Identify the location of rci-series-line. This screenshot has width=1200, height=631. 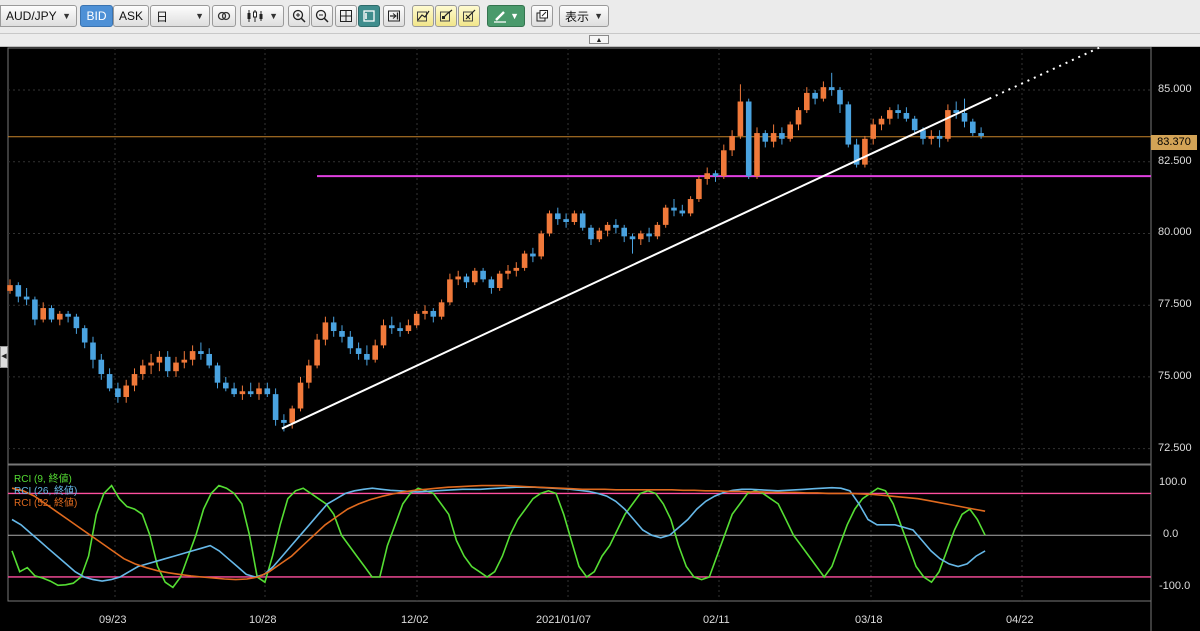
(498, 536).